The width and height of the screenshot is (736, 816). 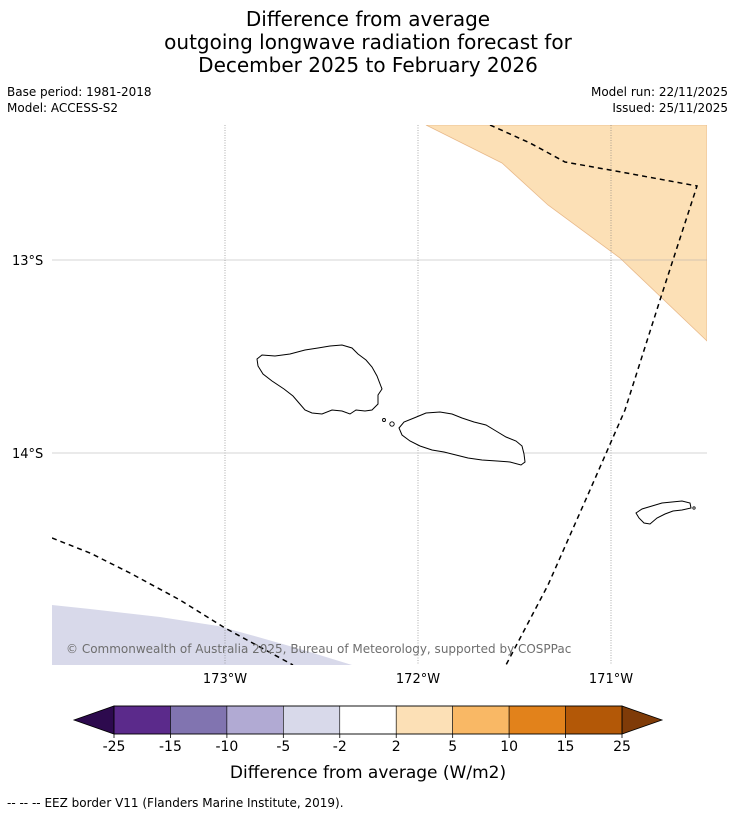 I want to click on island-manono, so click(x=392, y=424).